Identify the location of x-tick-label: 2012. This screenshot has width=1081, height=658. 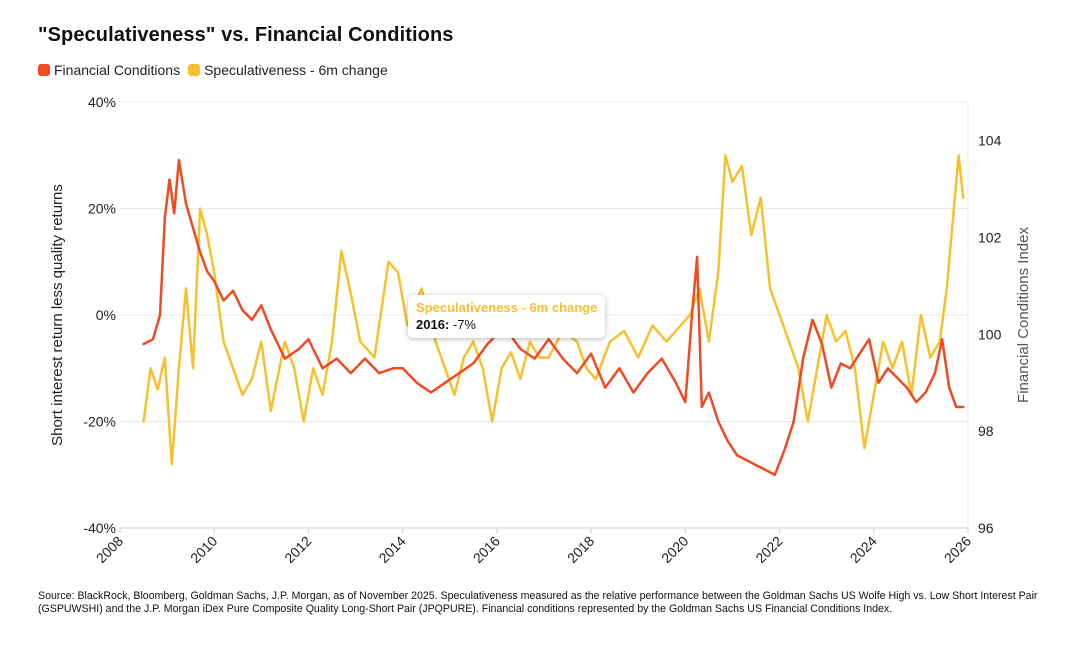
(297, 549).